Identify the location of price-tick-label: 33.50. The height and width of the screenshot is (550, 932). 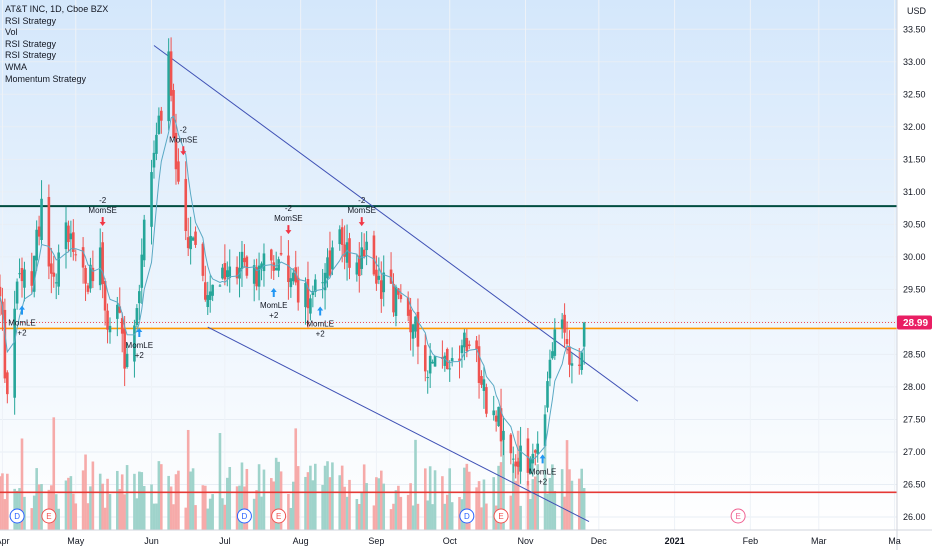
(914, 29).